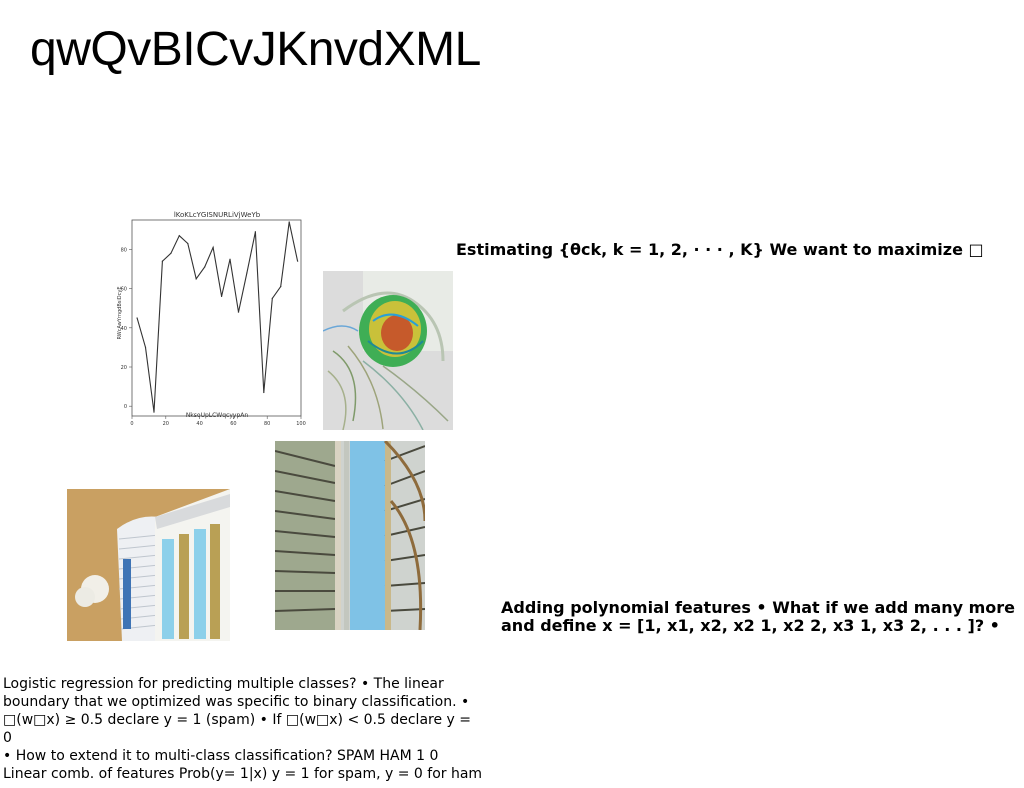  What do you see at coordinates (217, 415) in the screenshot?
I see `chart-x-label: NksoUpLCWqcyypAn` at bounding box center [217, 415].